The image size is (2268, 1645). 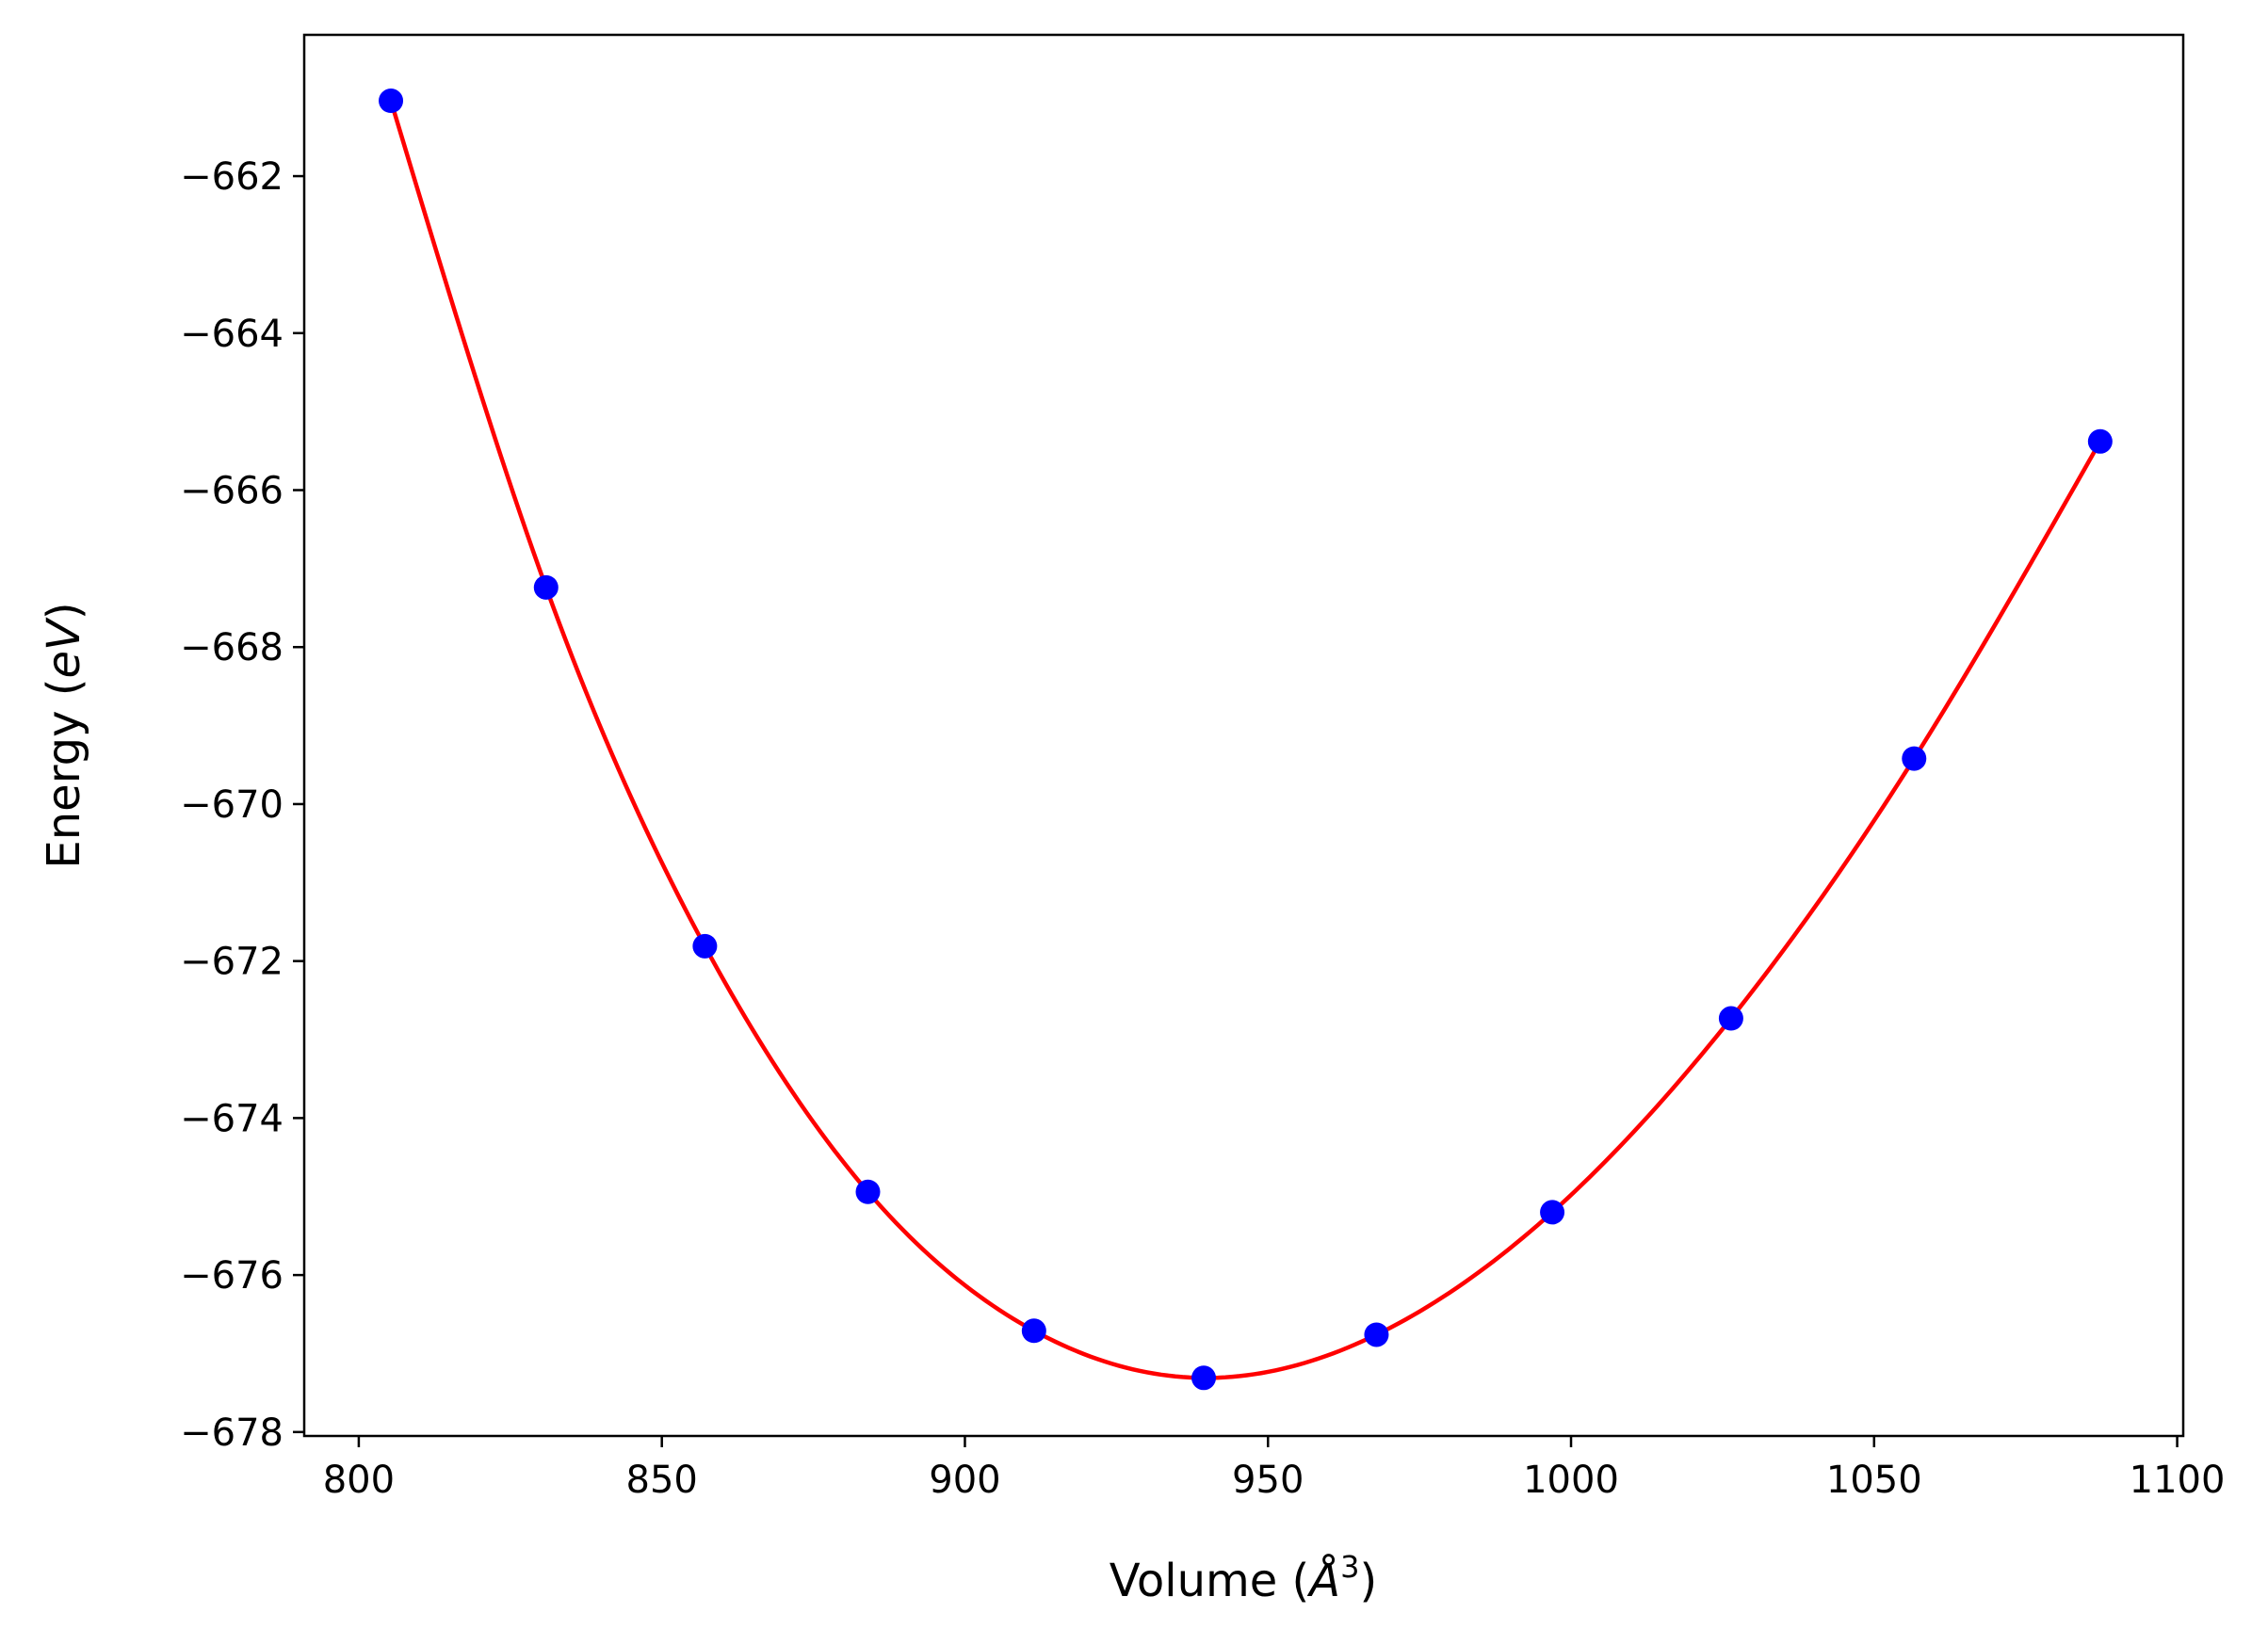 I want to click on y-tick-label: −678, so click(x=232, y=1433).